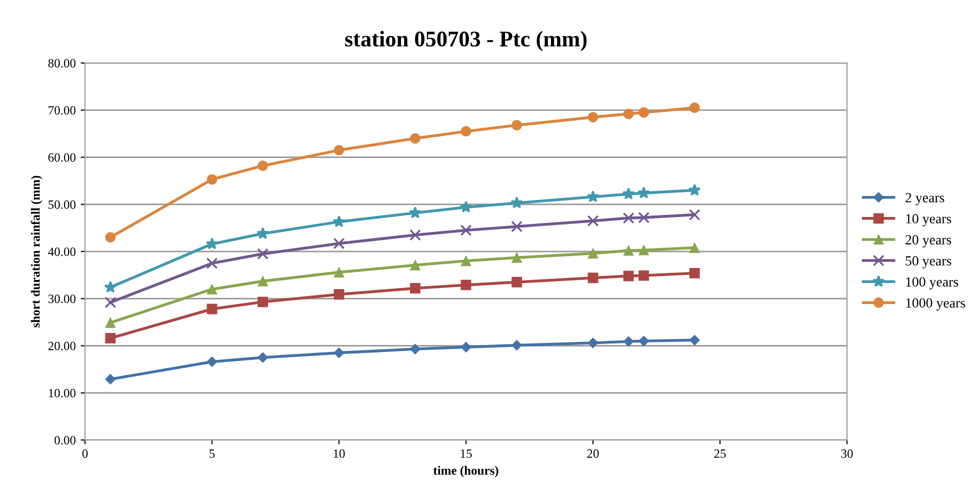 The height and width of the screenshot is (497, 968). I want to click on y-axis-title: short duration rainfall (mm), so click(36, 252).